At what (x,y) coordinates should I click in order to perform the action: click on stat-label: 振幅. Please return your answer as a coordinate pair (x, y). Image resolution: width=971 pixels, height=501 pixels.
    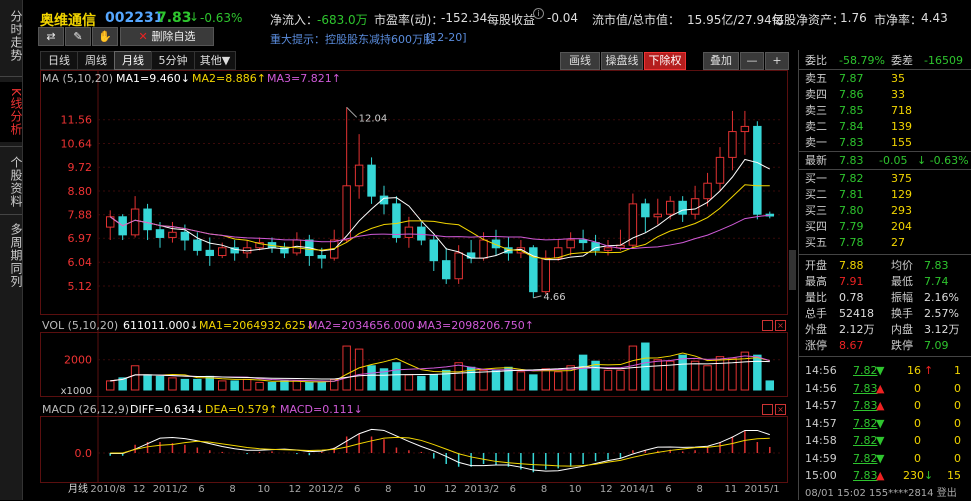
    Looking at the image, I should click on (902, 297).